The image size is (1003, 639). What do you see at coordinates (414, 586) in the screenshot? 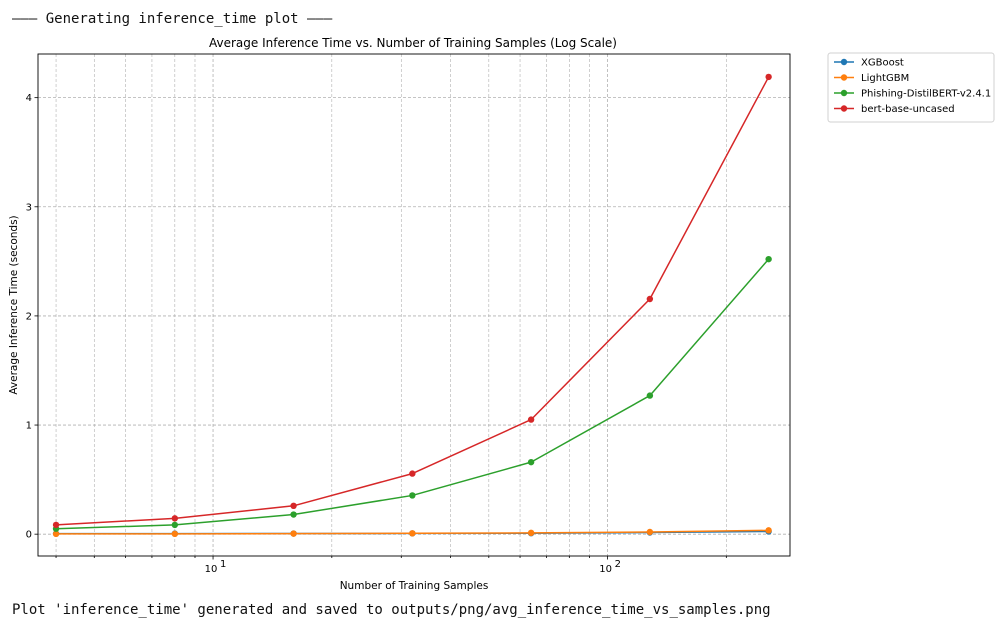
I see `x-axis-label: Number of Training Samples` at bounding box center [414, 586].